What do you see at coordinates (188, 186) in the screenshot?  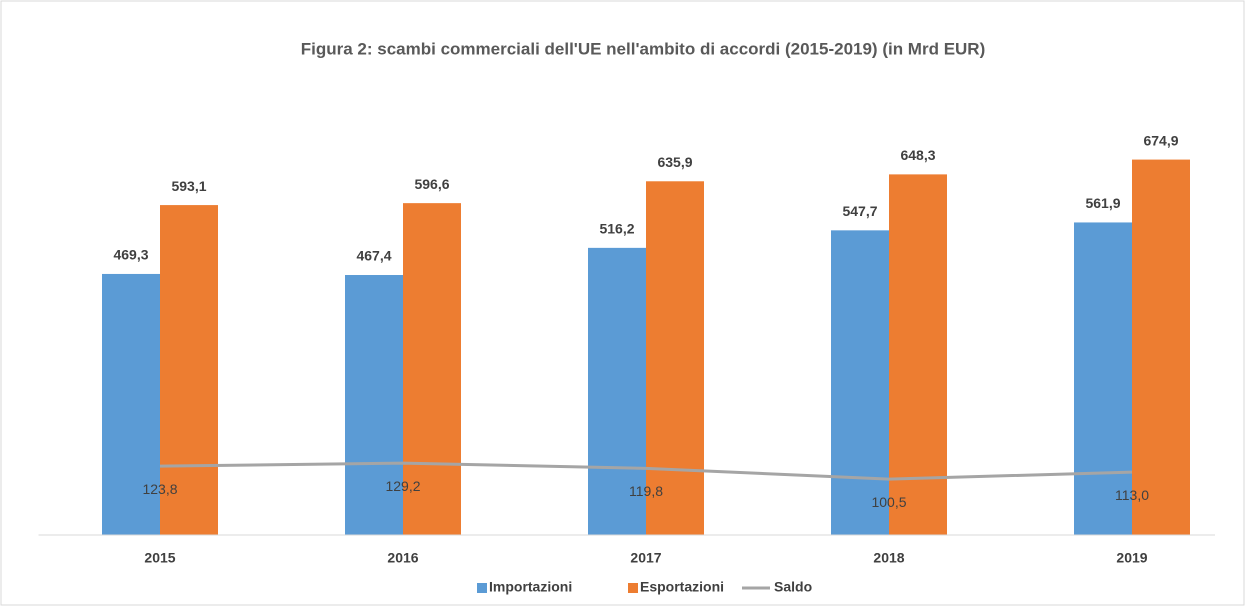 I see `data-label: 593,1` at bounding box center [188, 186].